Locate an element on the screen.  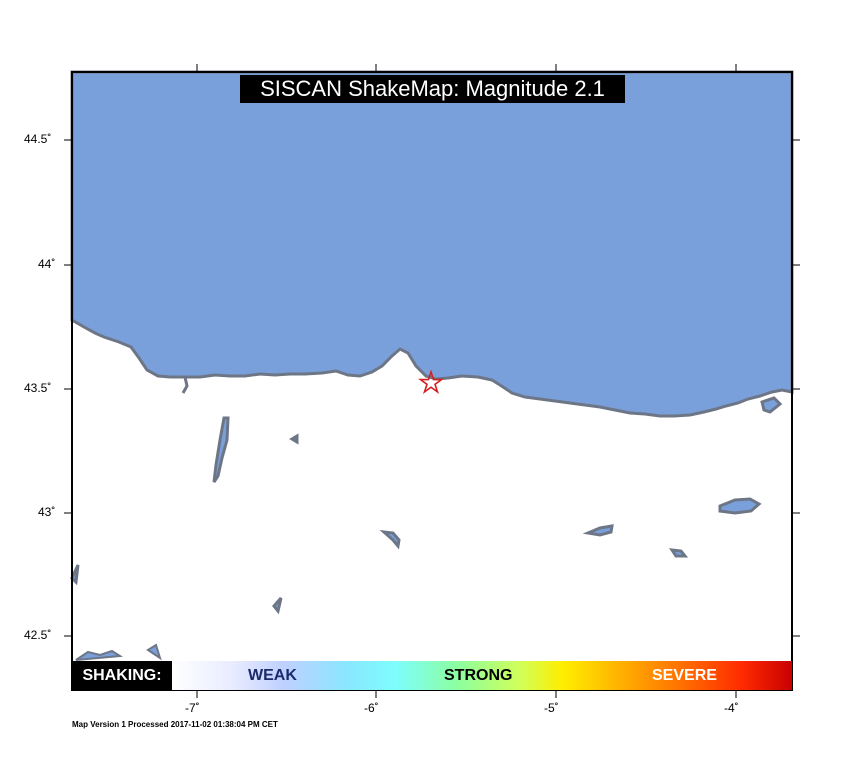
legend-strong: STRONG is located at coordinates (478, 675).